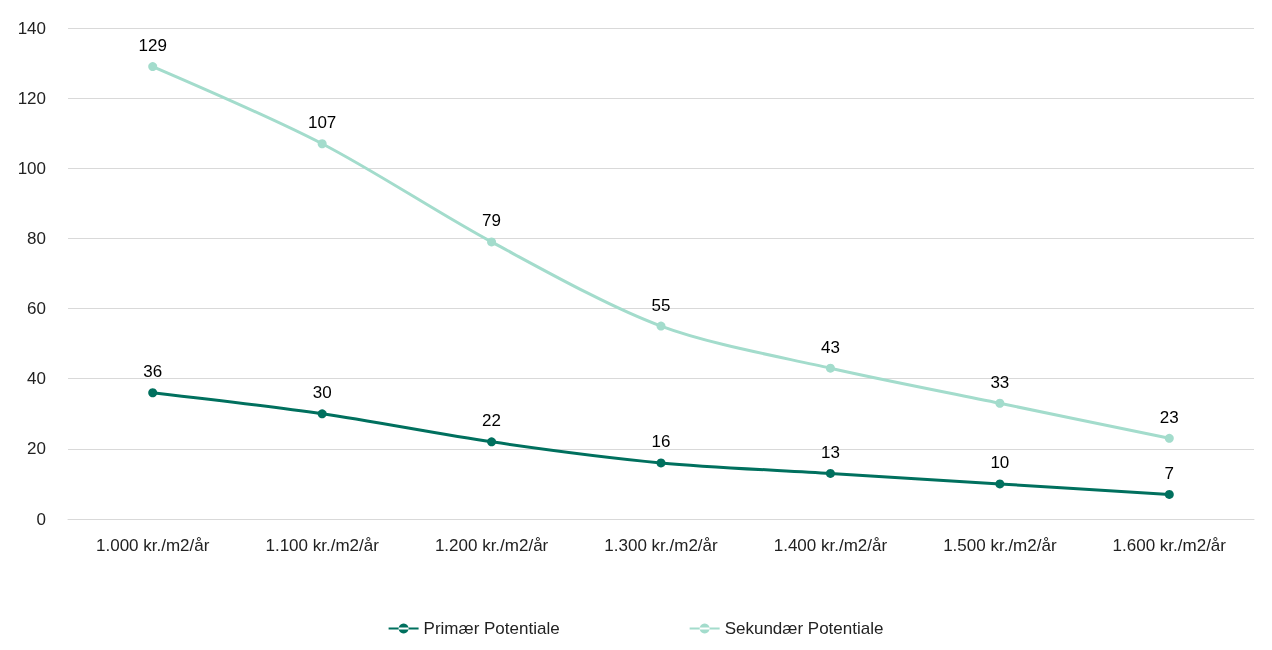 This screenshot has height=650, width=1272. What do you see at coordinates (491, 628) in the screenshot?
I see `legend-label: Primær Potentiale` at bounding box center [491, 628].